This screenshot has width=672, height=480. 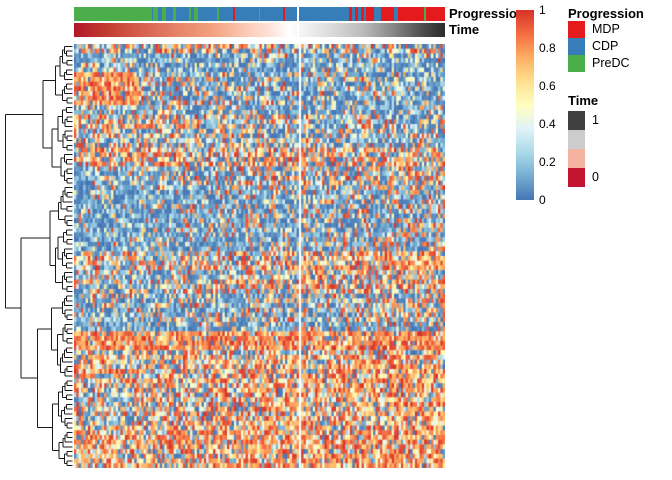 What do you see at coordinates (547, 162) in the screenshot?
I see `colorbar-tick-label: 0.2` at bounding box center [547, 162].